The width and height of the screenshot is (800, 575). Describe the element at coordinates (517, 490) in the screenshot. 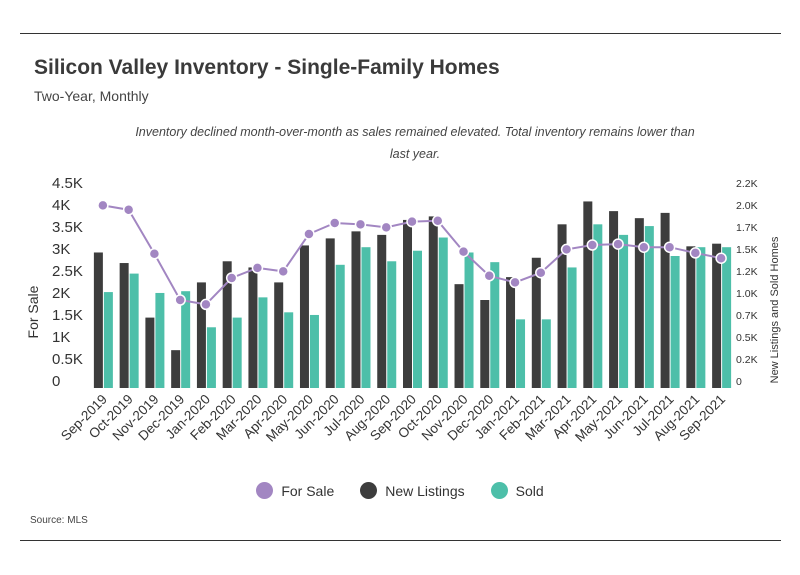

I see `legend-item-sold: Sold` at that location.